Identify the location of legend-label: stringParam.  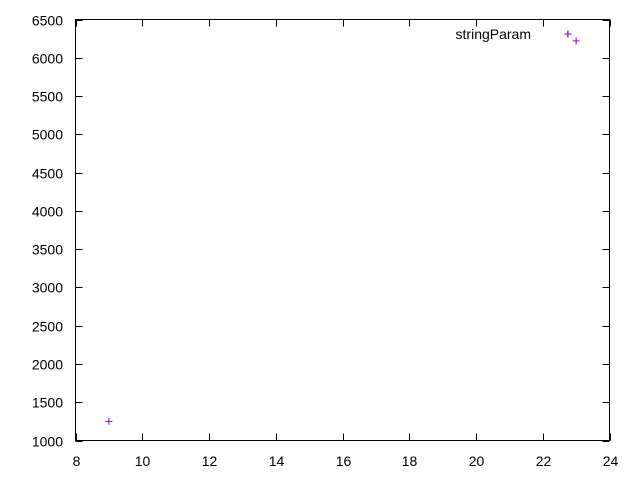
(493, 34).